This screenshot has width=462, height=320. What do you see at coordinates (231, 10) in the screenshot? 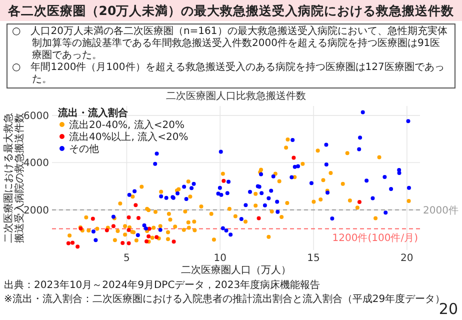
I see `chart-title: 各二次医療圏（20万人未満）の最大救急搬送受入病院における救急搬送件数` at bounding box center [231, 10].